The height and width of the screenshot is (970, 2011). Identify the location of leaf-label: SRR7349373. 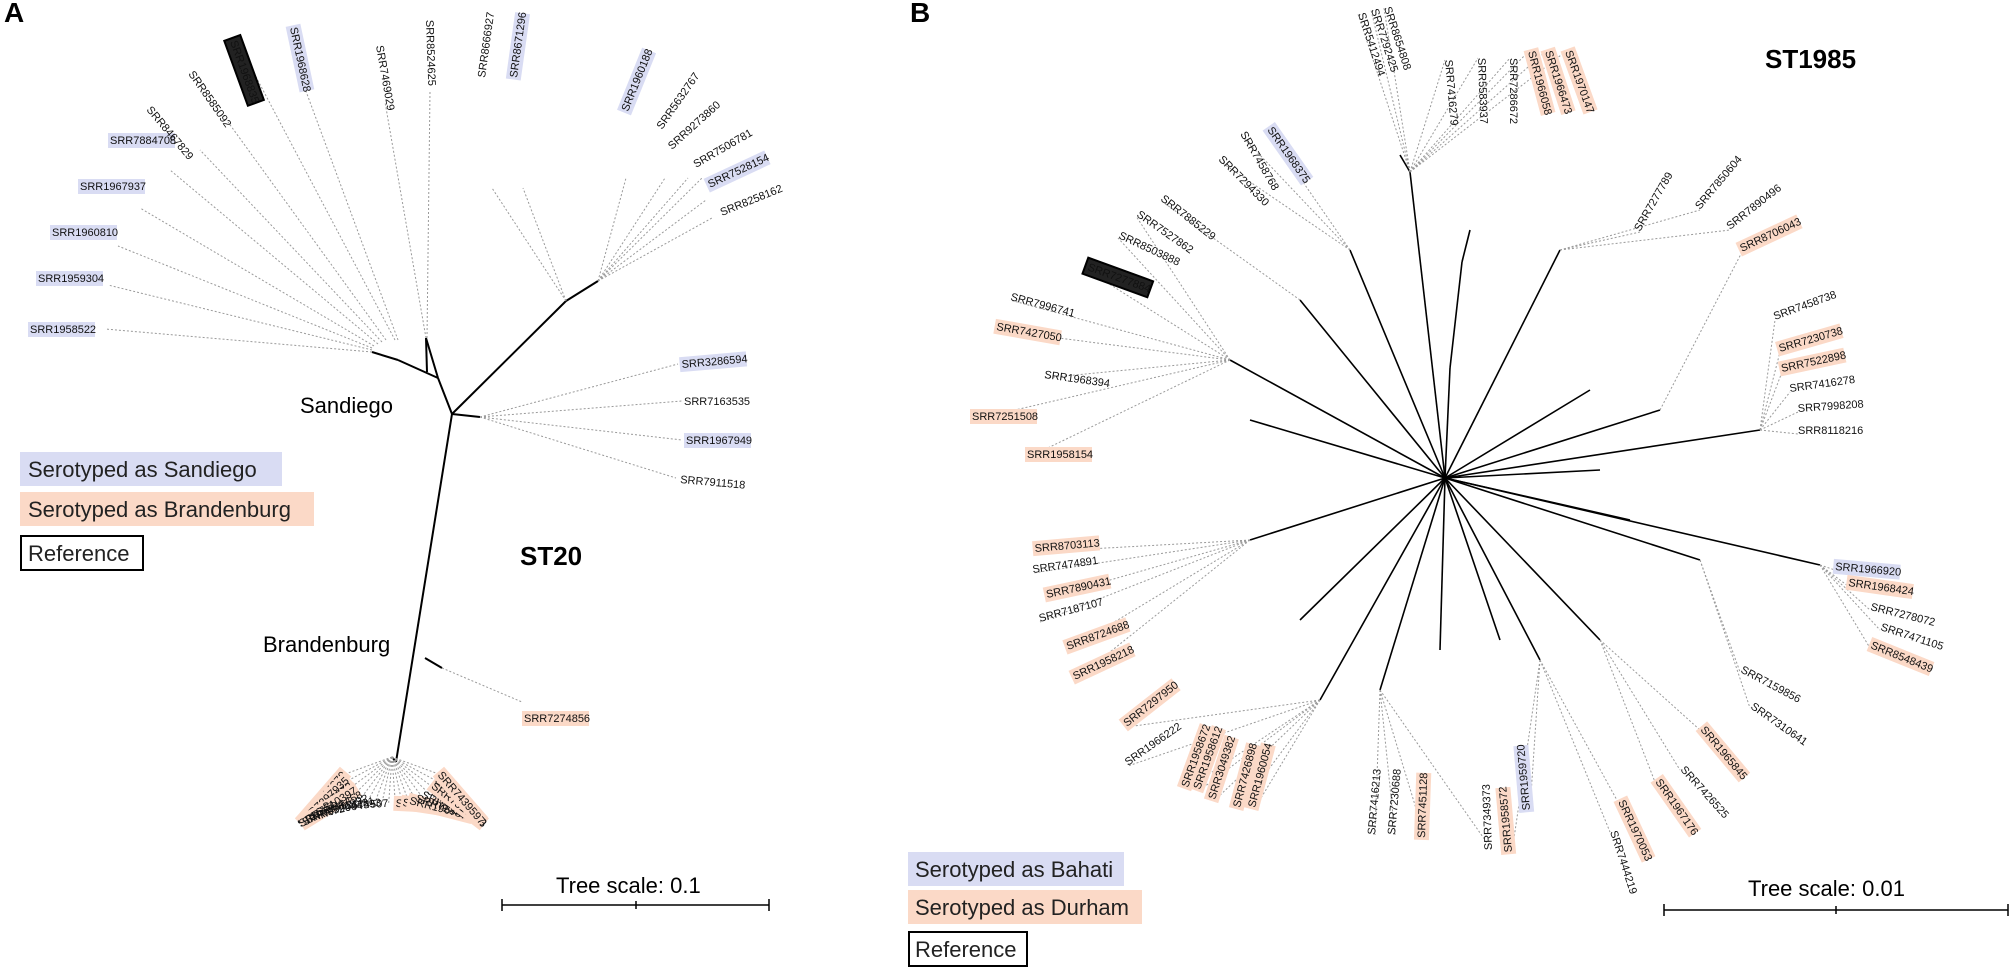
(1488, 817).